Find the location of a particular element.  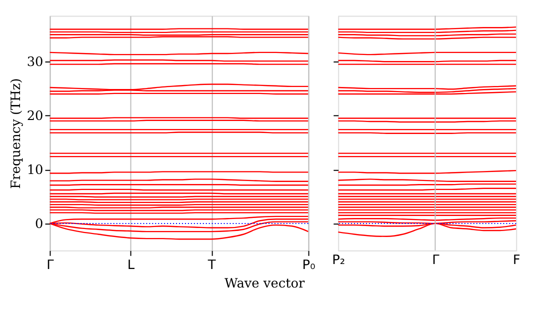

y-tick-label: 0 is located at coordinates (39, 224).